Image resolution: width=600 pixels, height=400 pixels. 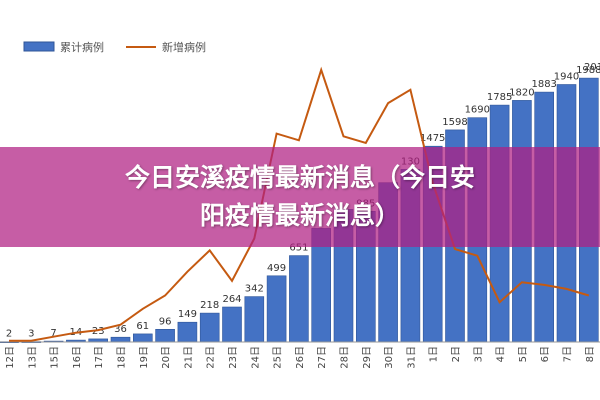 What do you see at coordinates (122, 357) in the screenshot?
I see `x-tick-label-5: 18日` at bounding box center [122, 357].